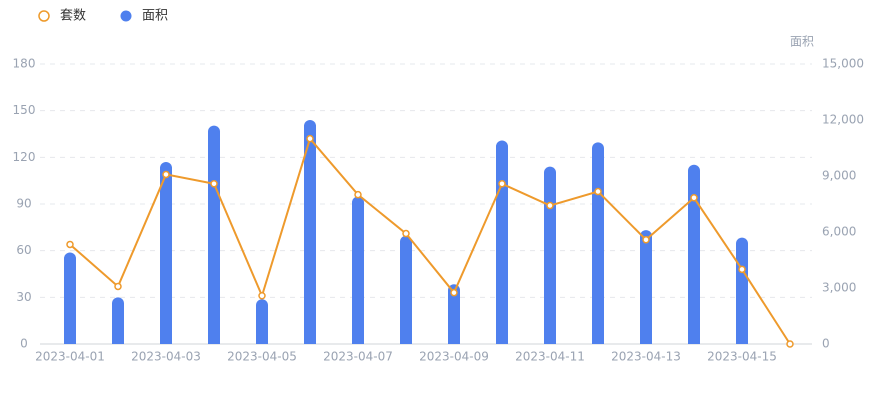 This screenshot has width=890, height=402. Describe the element at coordinates (839, 176) in the screenshot. I see `y2-tick-label: 9,000` at that location.